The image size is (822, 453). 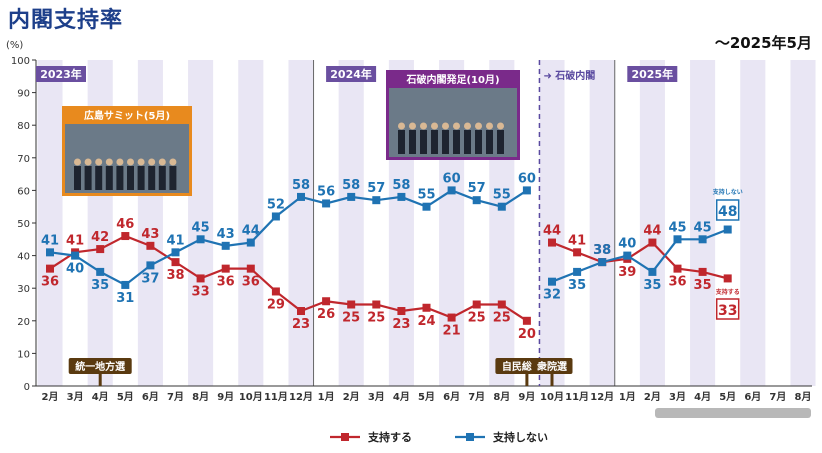 I want to click on x-tick-label: 3月, so click(x=376, y=397).